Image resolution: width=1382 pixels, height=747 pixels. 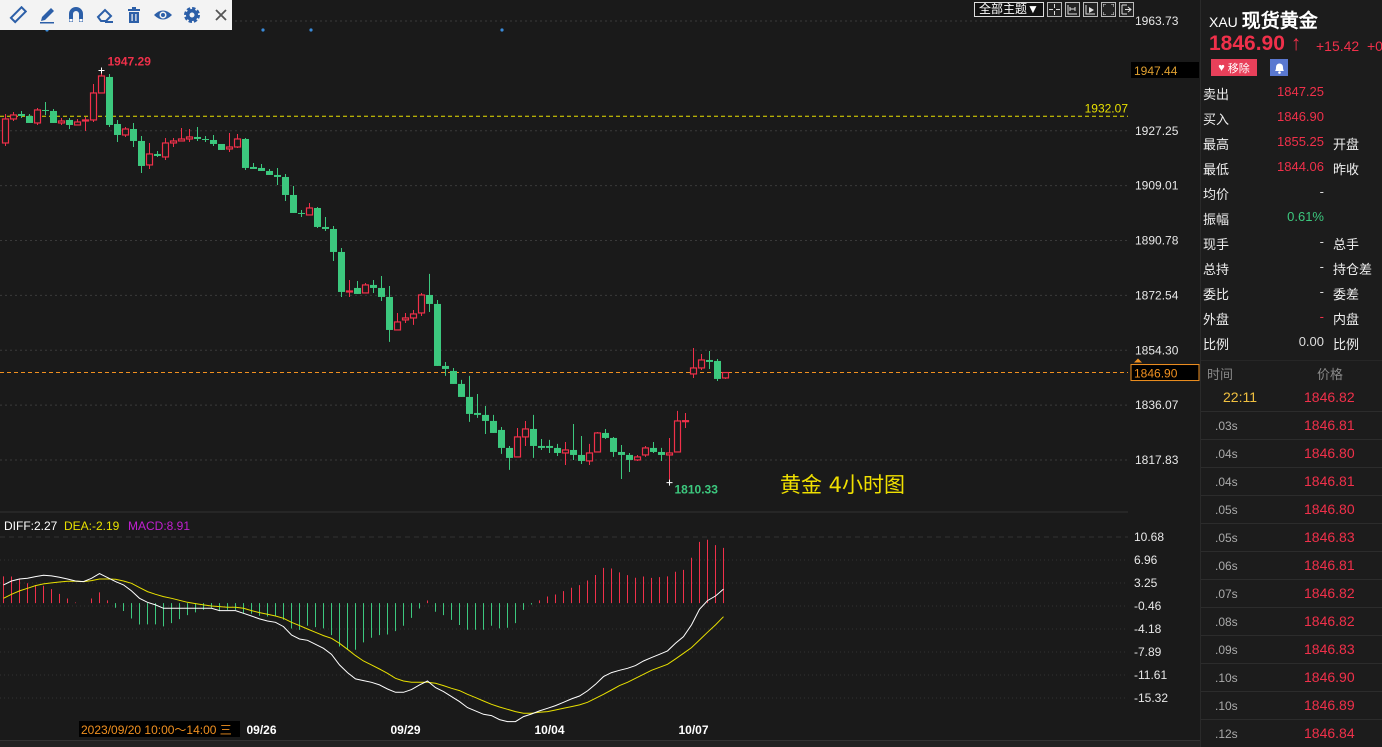 What do you see at coordinates (76, 15) in the screenshot?
I see `magnet-icon` at bounding box center [76, 15].